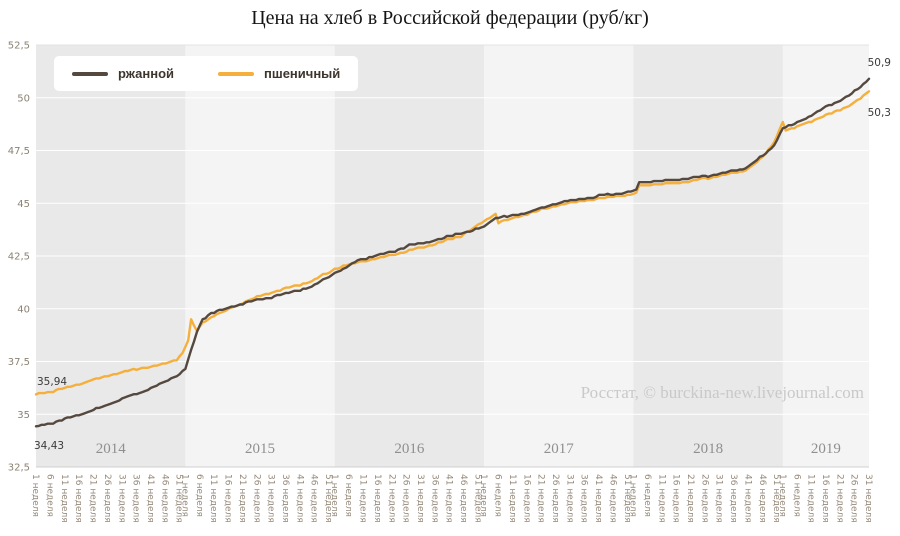 The height and width of the screenshot is (536, 900). What do you see at coordinates (52, 382) in the screenshot?
I see `annotation-wheat-start-value: 35,94` at bounding box center [52, 382].